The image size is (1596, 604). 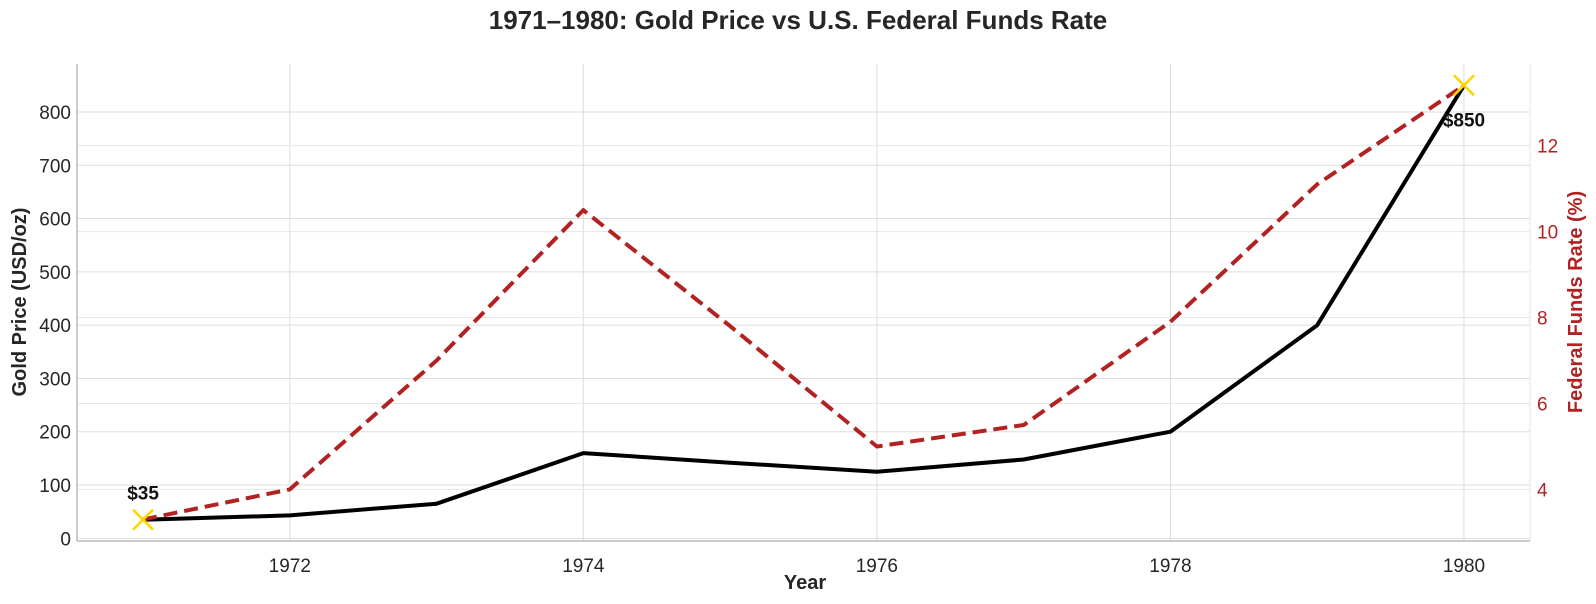 I want to click on y-tick-label: 0, so click(x=65, y=539).